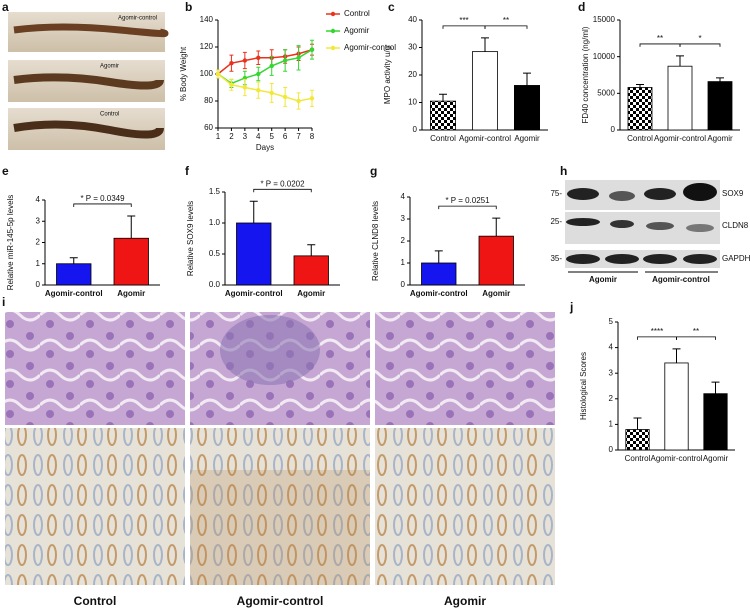  I want to click on y-tick-label: 1.0, so click(215, 222).